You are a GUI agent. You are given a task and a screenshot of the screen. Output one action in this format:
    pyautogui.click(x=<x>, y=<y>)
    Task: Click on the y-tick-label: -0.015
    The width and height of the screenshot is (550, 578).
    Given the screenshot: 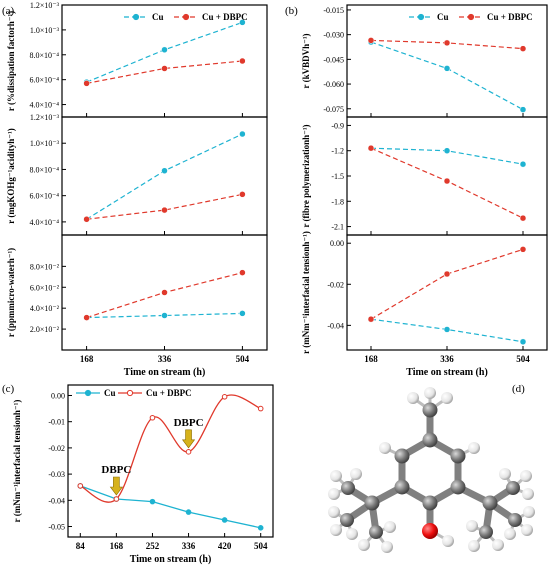 What is the action you would take?
    pyautogui.click(x=333, y=10)
    